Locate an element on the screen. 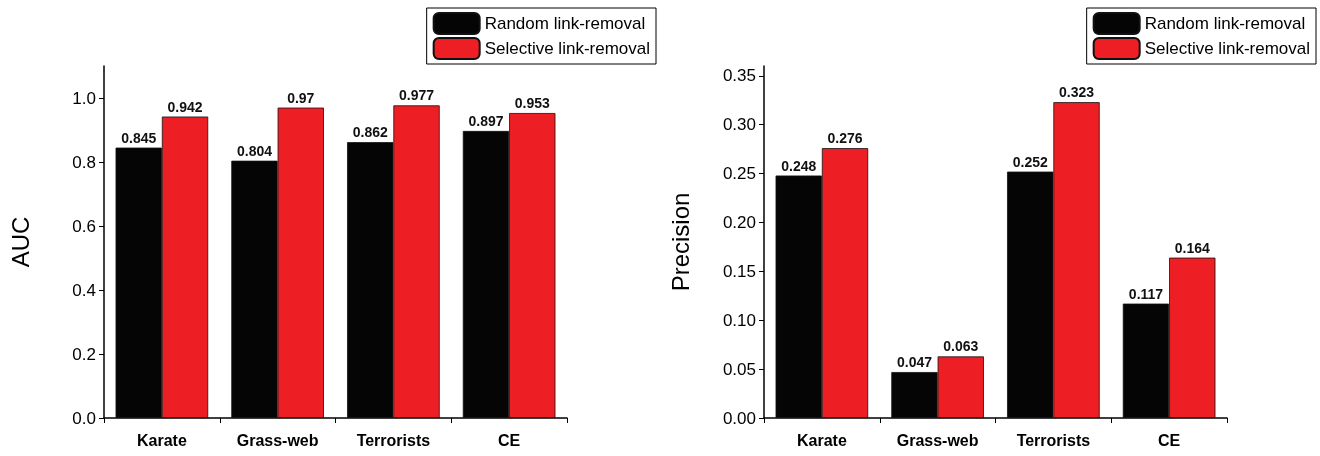 Image resolution: width=1320 pixels, height=456 pixels. data-label: 0.276 is located at coordinates (845, 138).